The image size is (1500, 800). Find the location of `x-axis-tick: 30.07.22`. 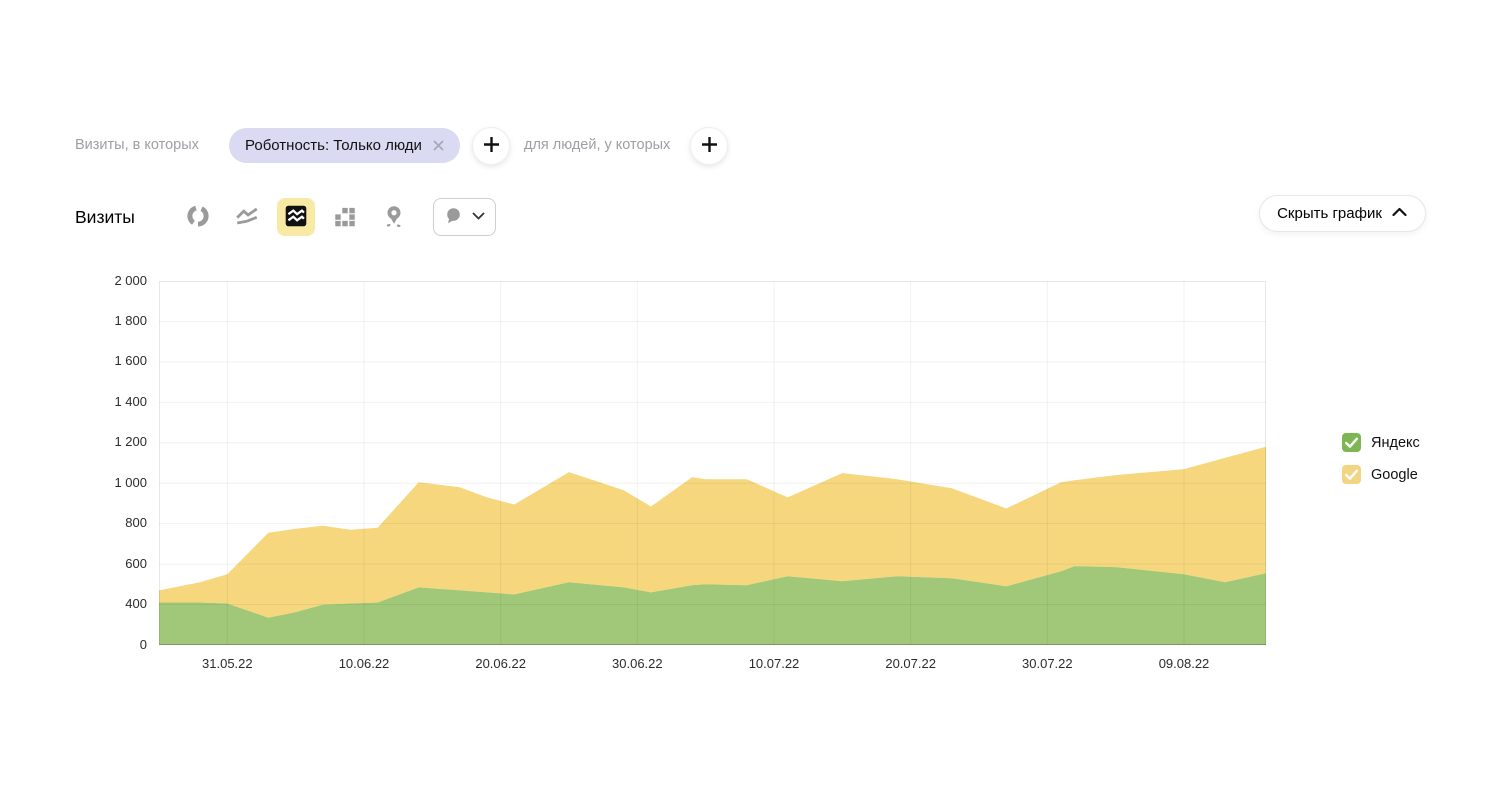

x-axis-tick: 30.07.22 is located at coordinates (1047, 663).